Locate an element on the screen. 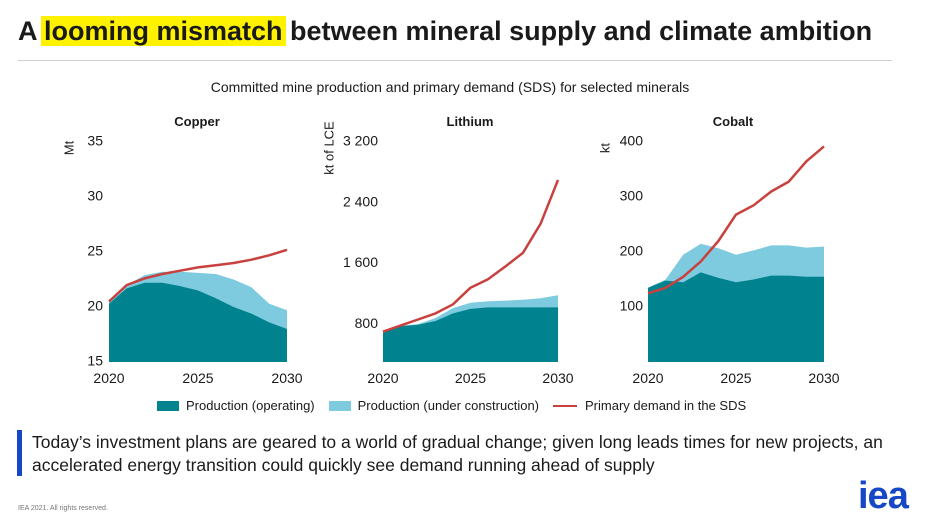 Image resolution: width=945 pixels, height=529 pixels. legend-item-demand: Primary demand in the SDS is located at coordinates (649, 405).